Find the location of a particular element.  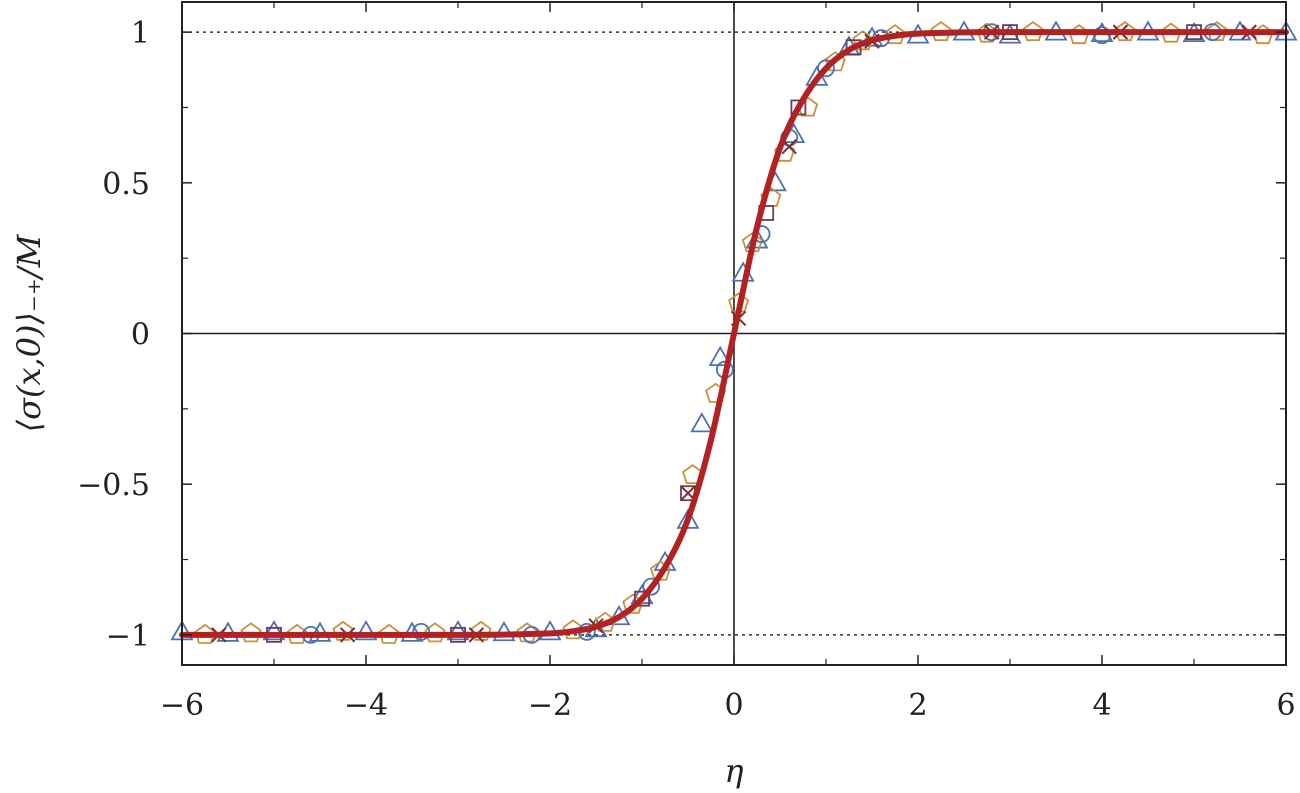

y-tick-label: 0 is located at coordinates (140, 335).